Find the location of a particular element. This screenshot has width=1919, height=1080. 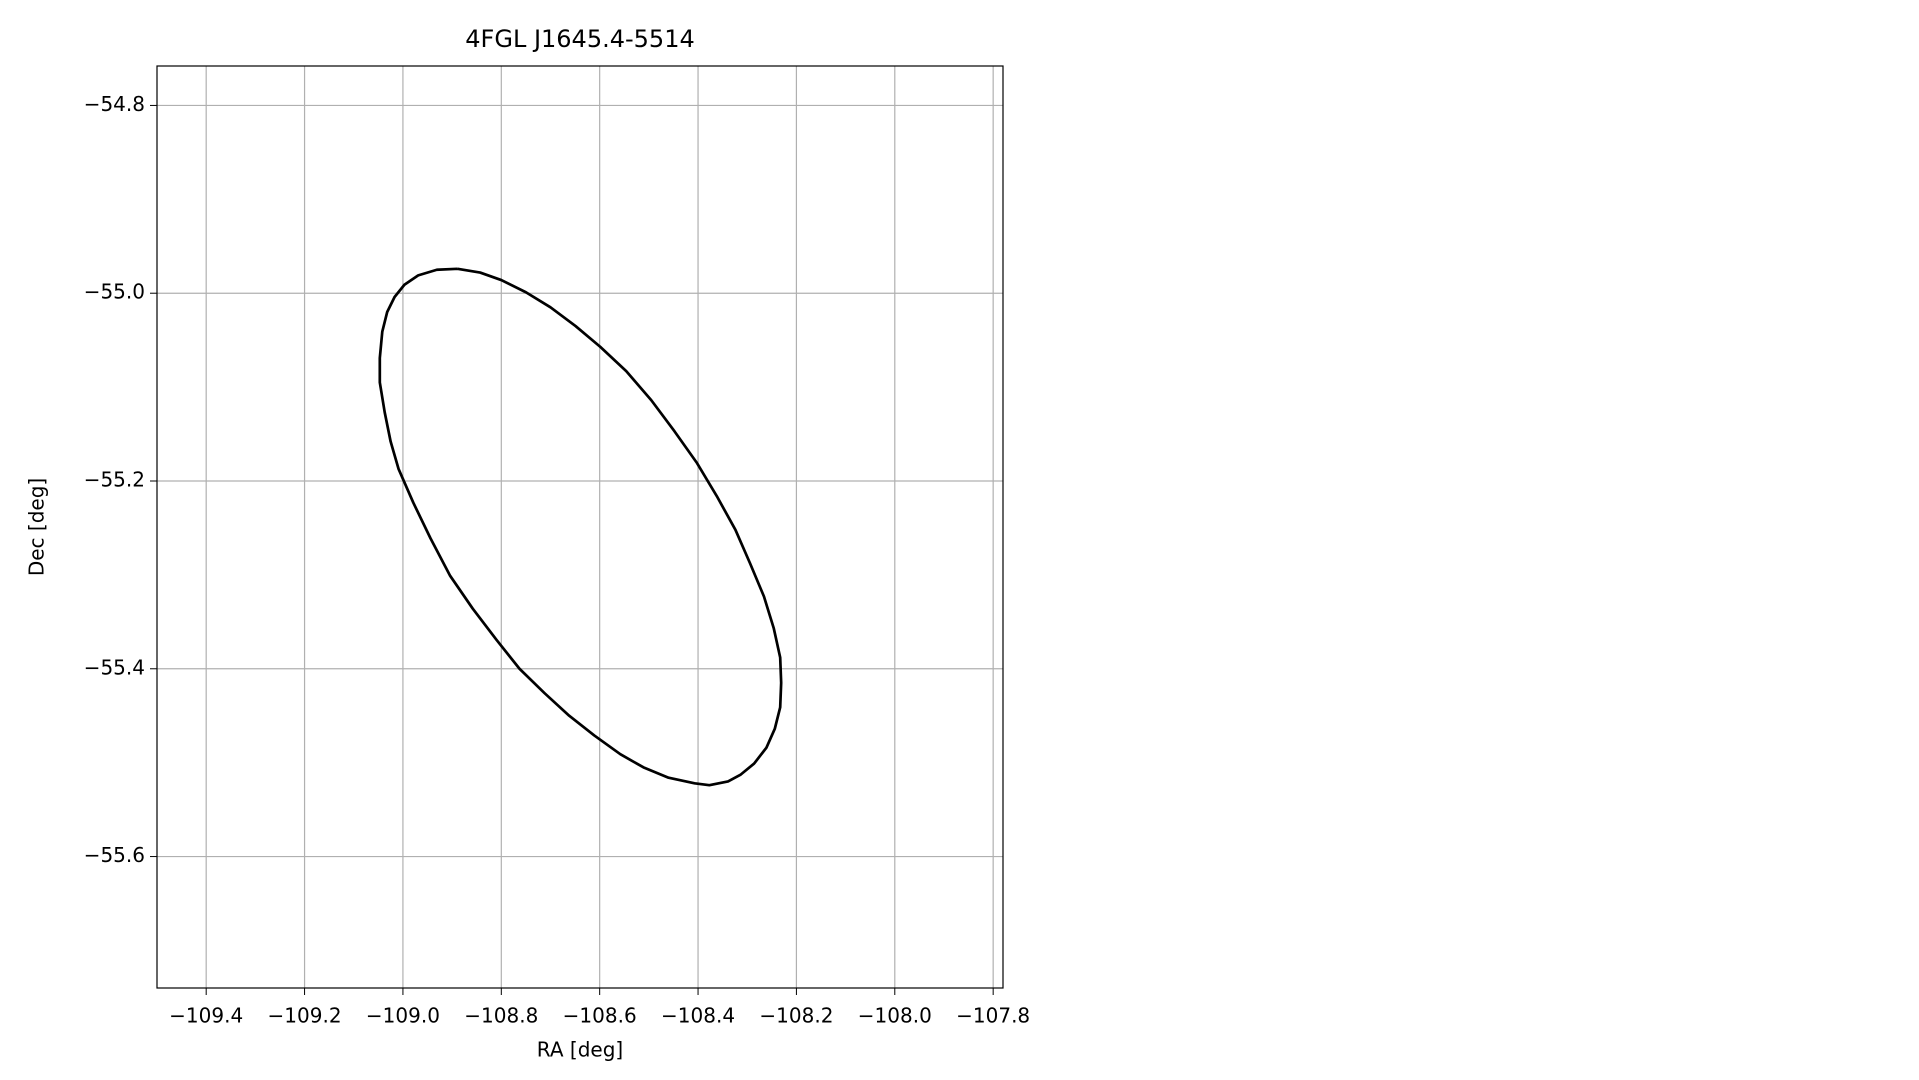

y-tick-label: −55.6 is located at coordinates (114, 855).